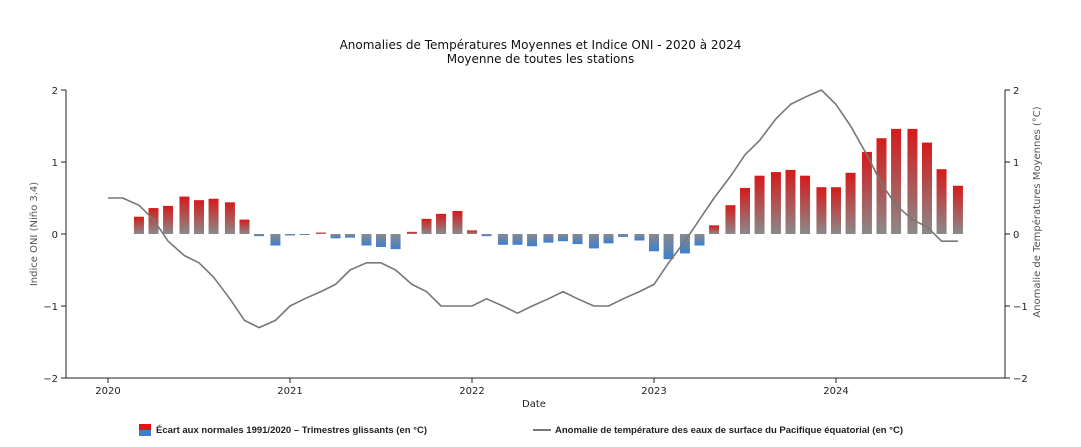  What do you see at coordinates (50, 307) in the screenshot?
I see `y-tick-label-left: −1` at bounding box center [50, 307].